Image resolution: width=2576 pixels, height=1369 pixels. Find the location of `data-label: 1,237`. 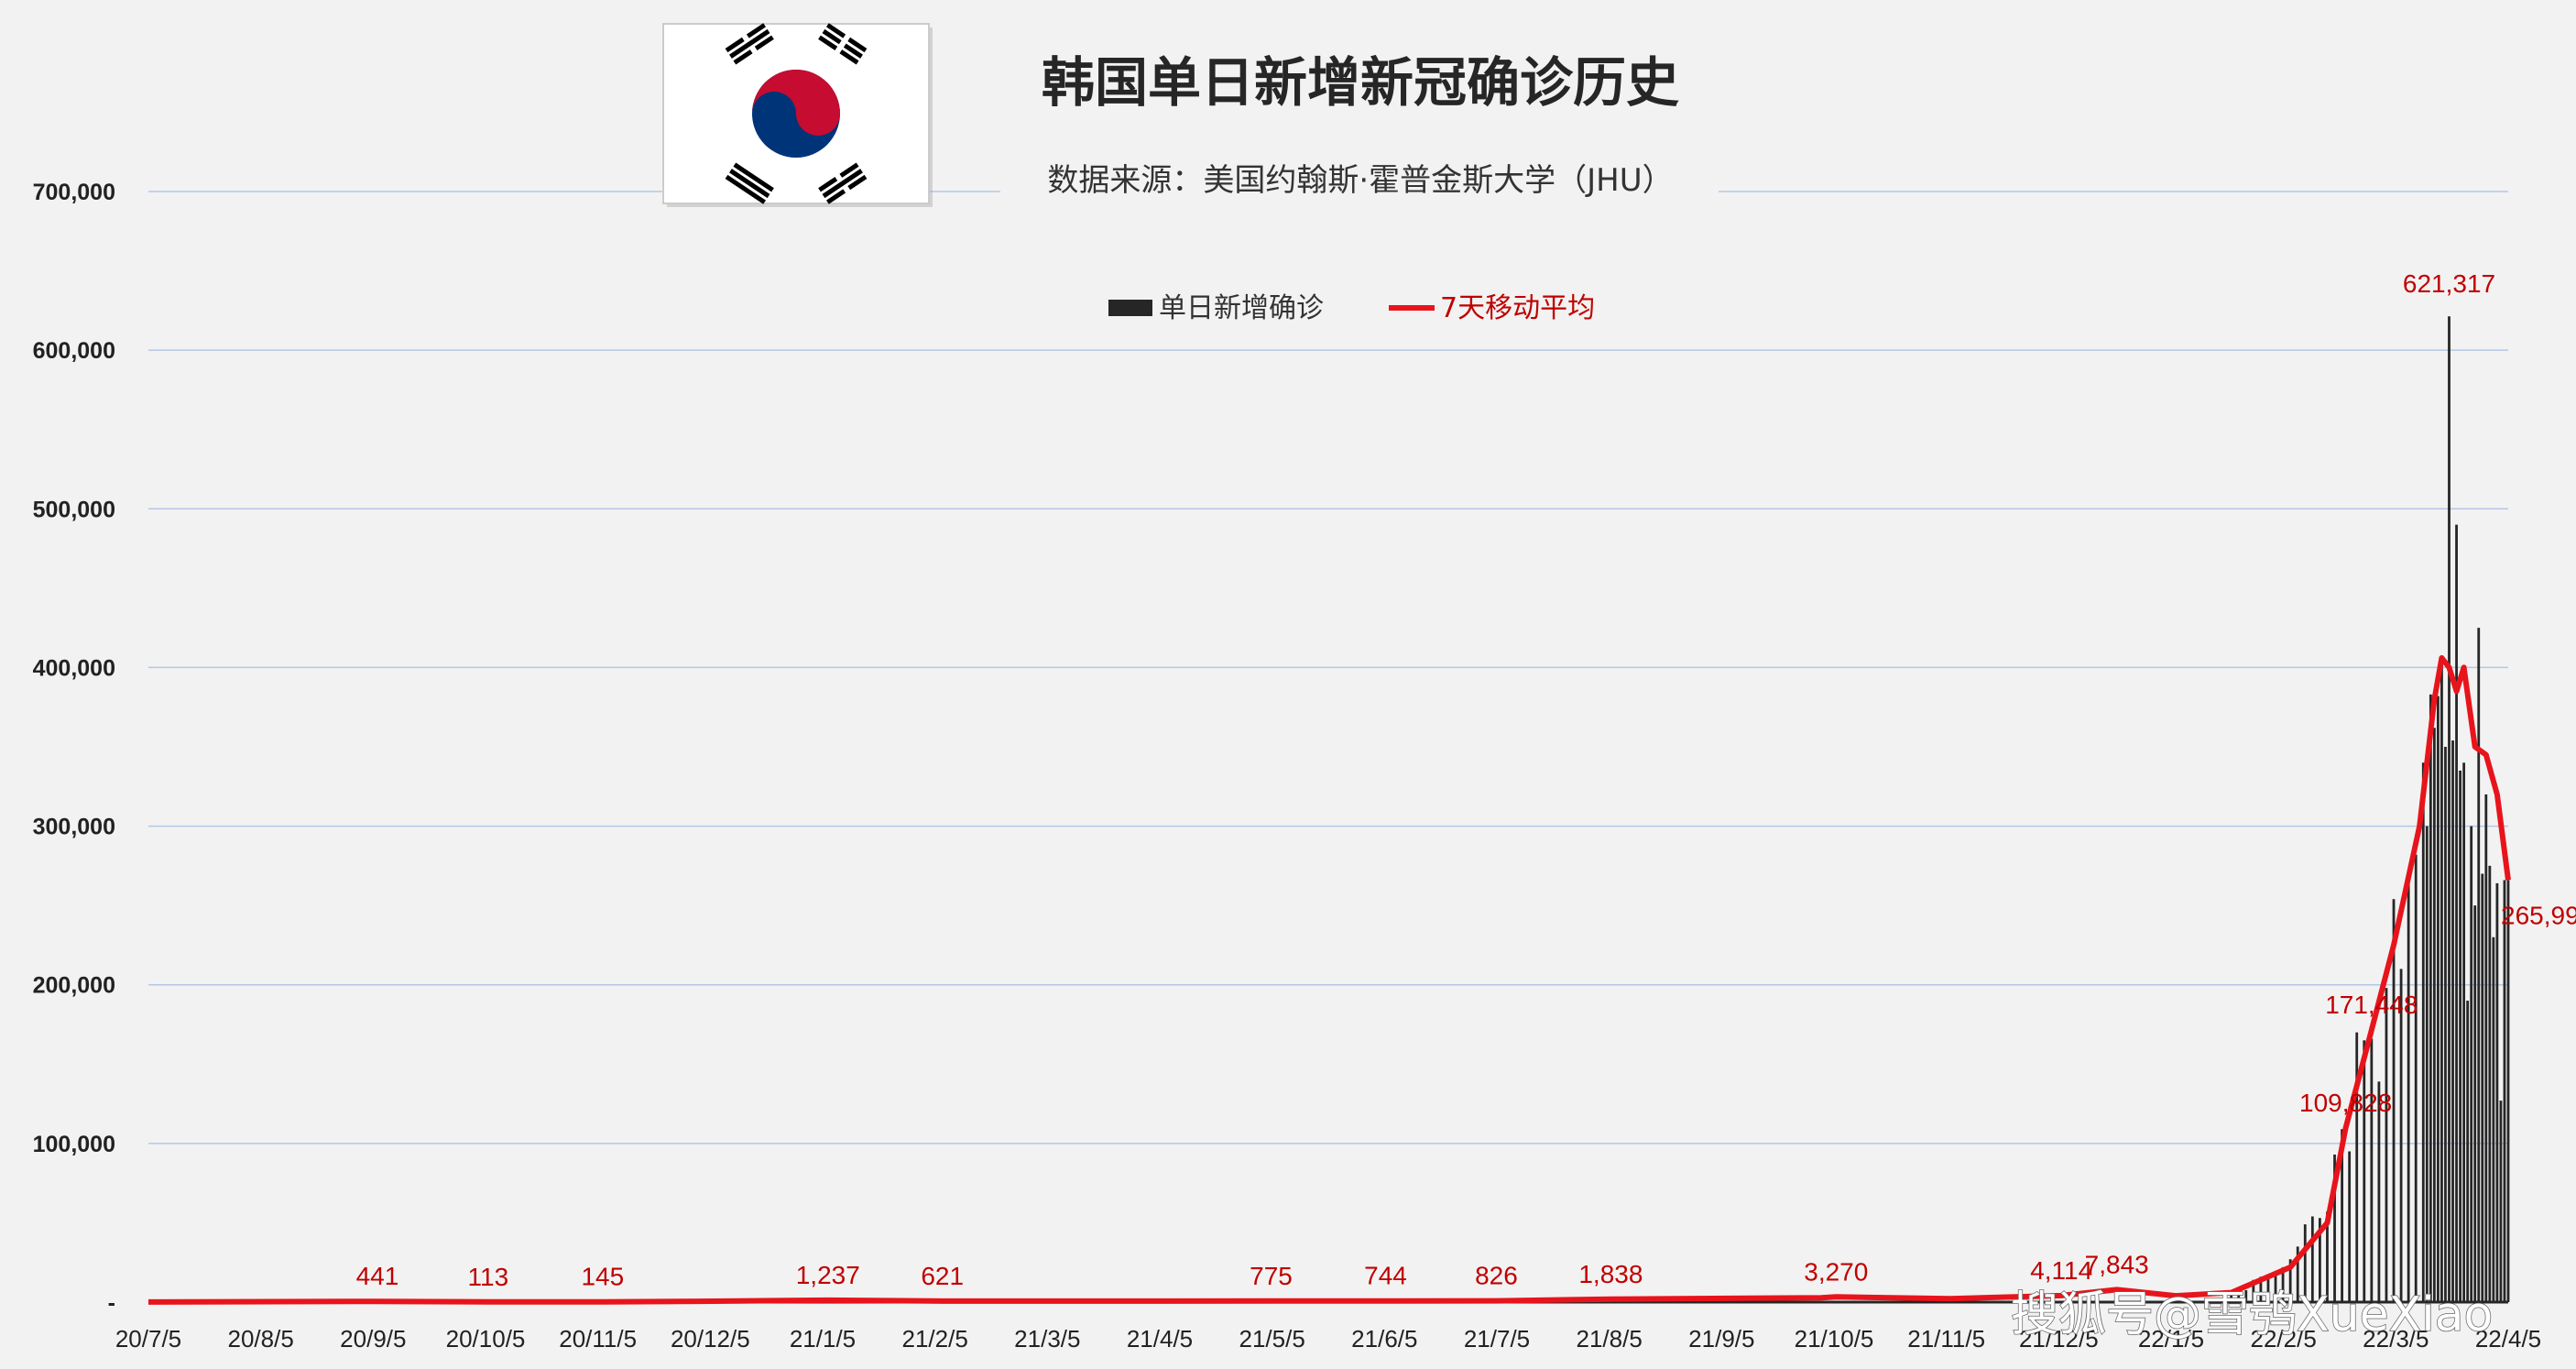

data-label: 1,237 is located at coordinates (828, 1275).